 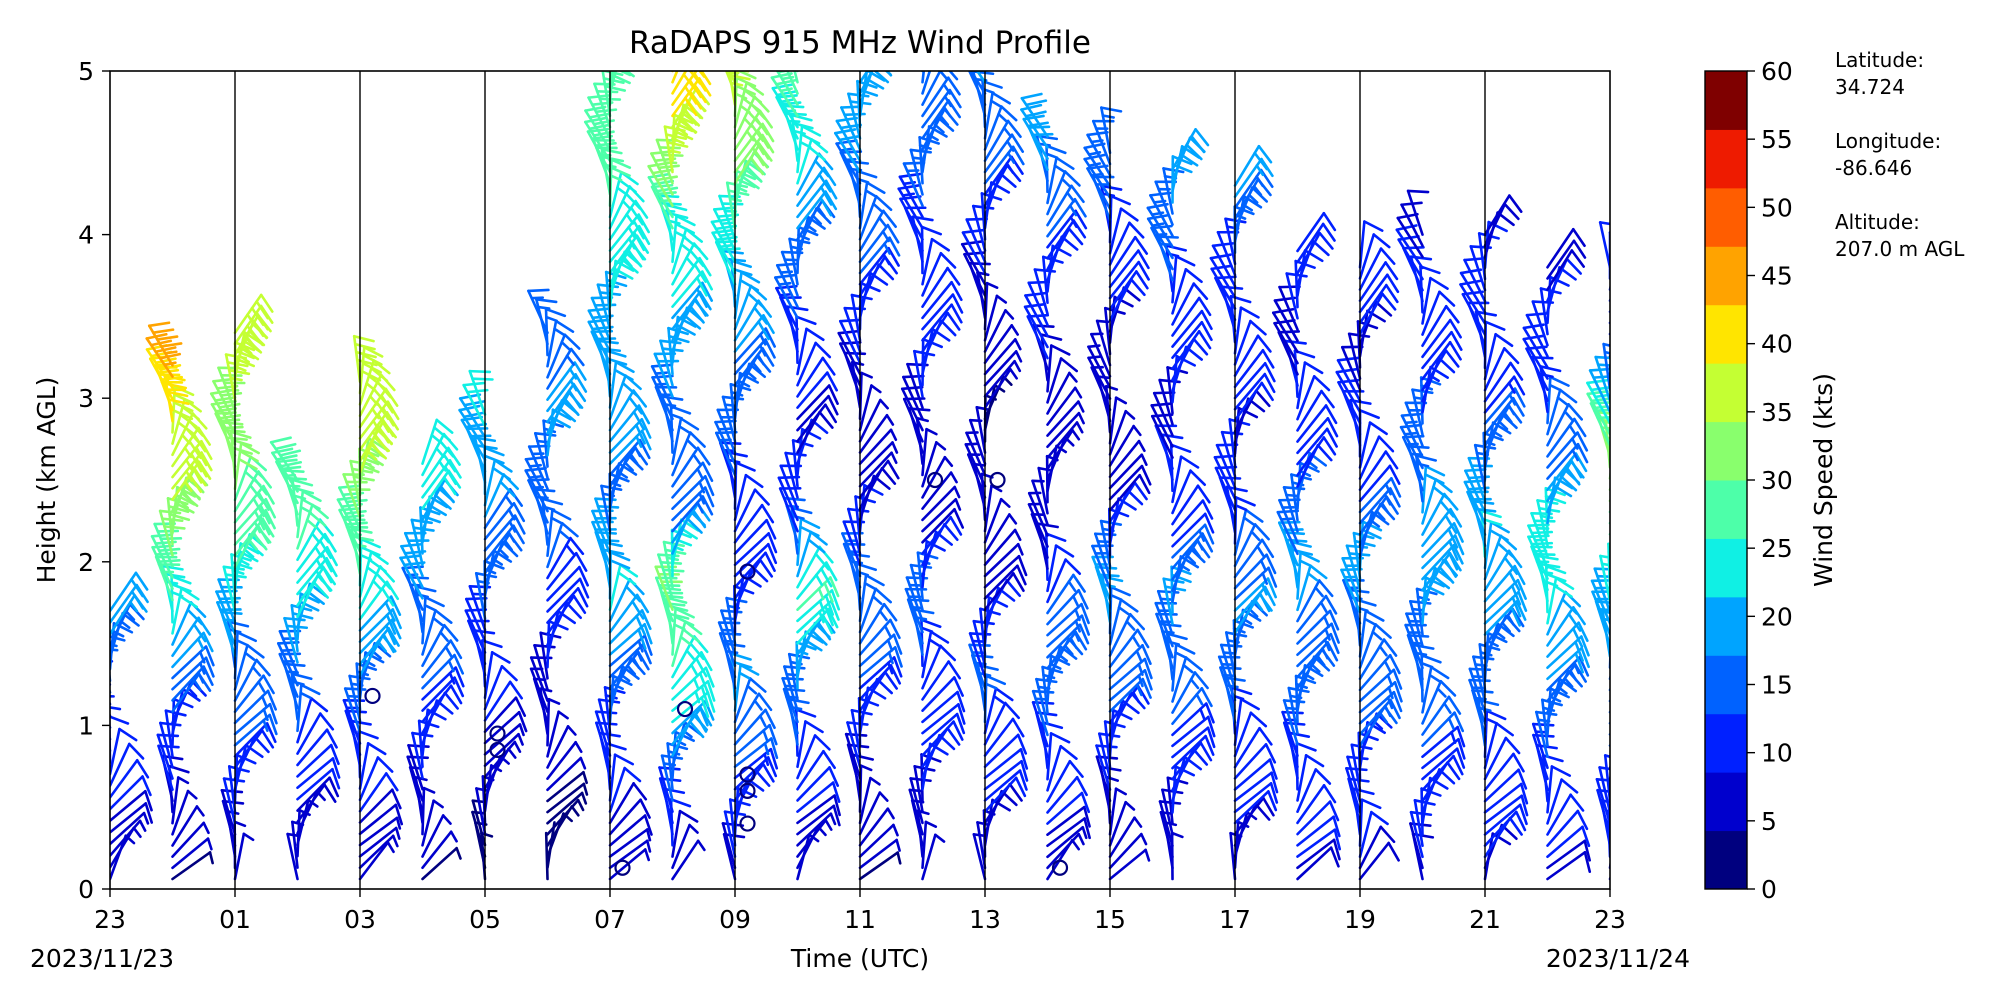 What do you see at coordinates (1777, 480) in the screenshot?
I see `colorbar-tick-label: 30` at bounding box center [1777, 480].